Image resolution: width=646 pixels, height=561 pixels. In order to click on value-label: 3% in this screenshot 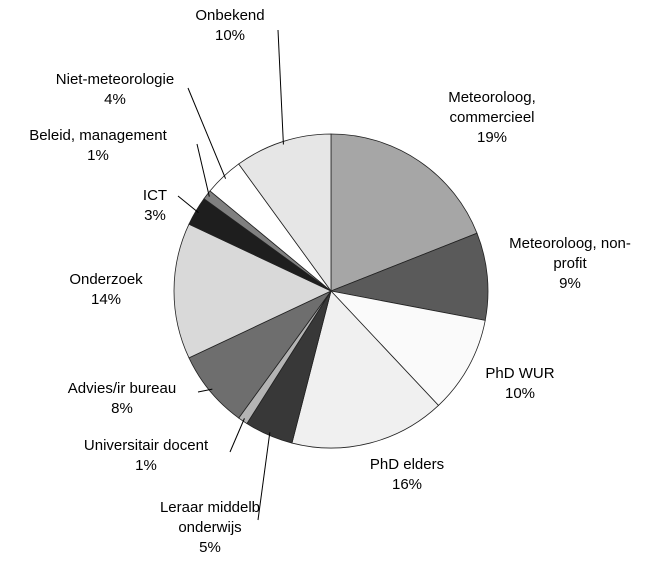, I will do `click(155, 215)`.